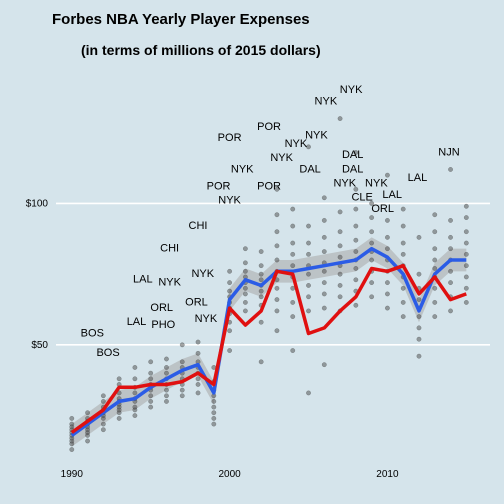 The width and height of the screenshot is (504, 504). I want to click on x-tick-label: 2010, so click(387, 474).